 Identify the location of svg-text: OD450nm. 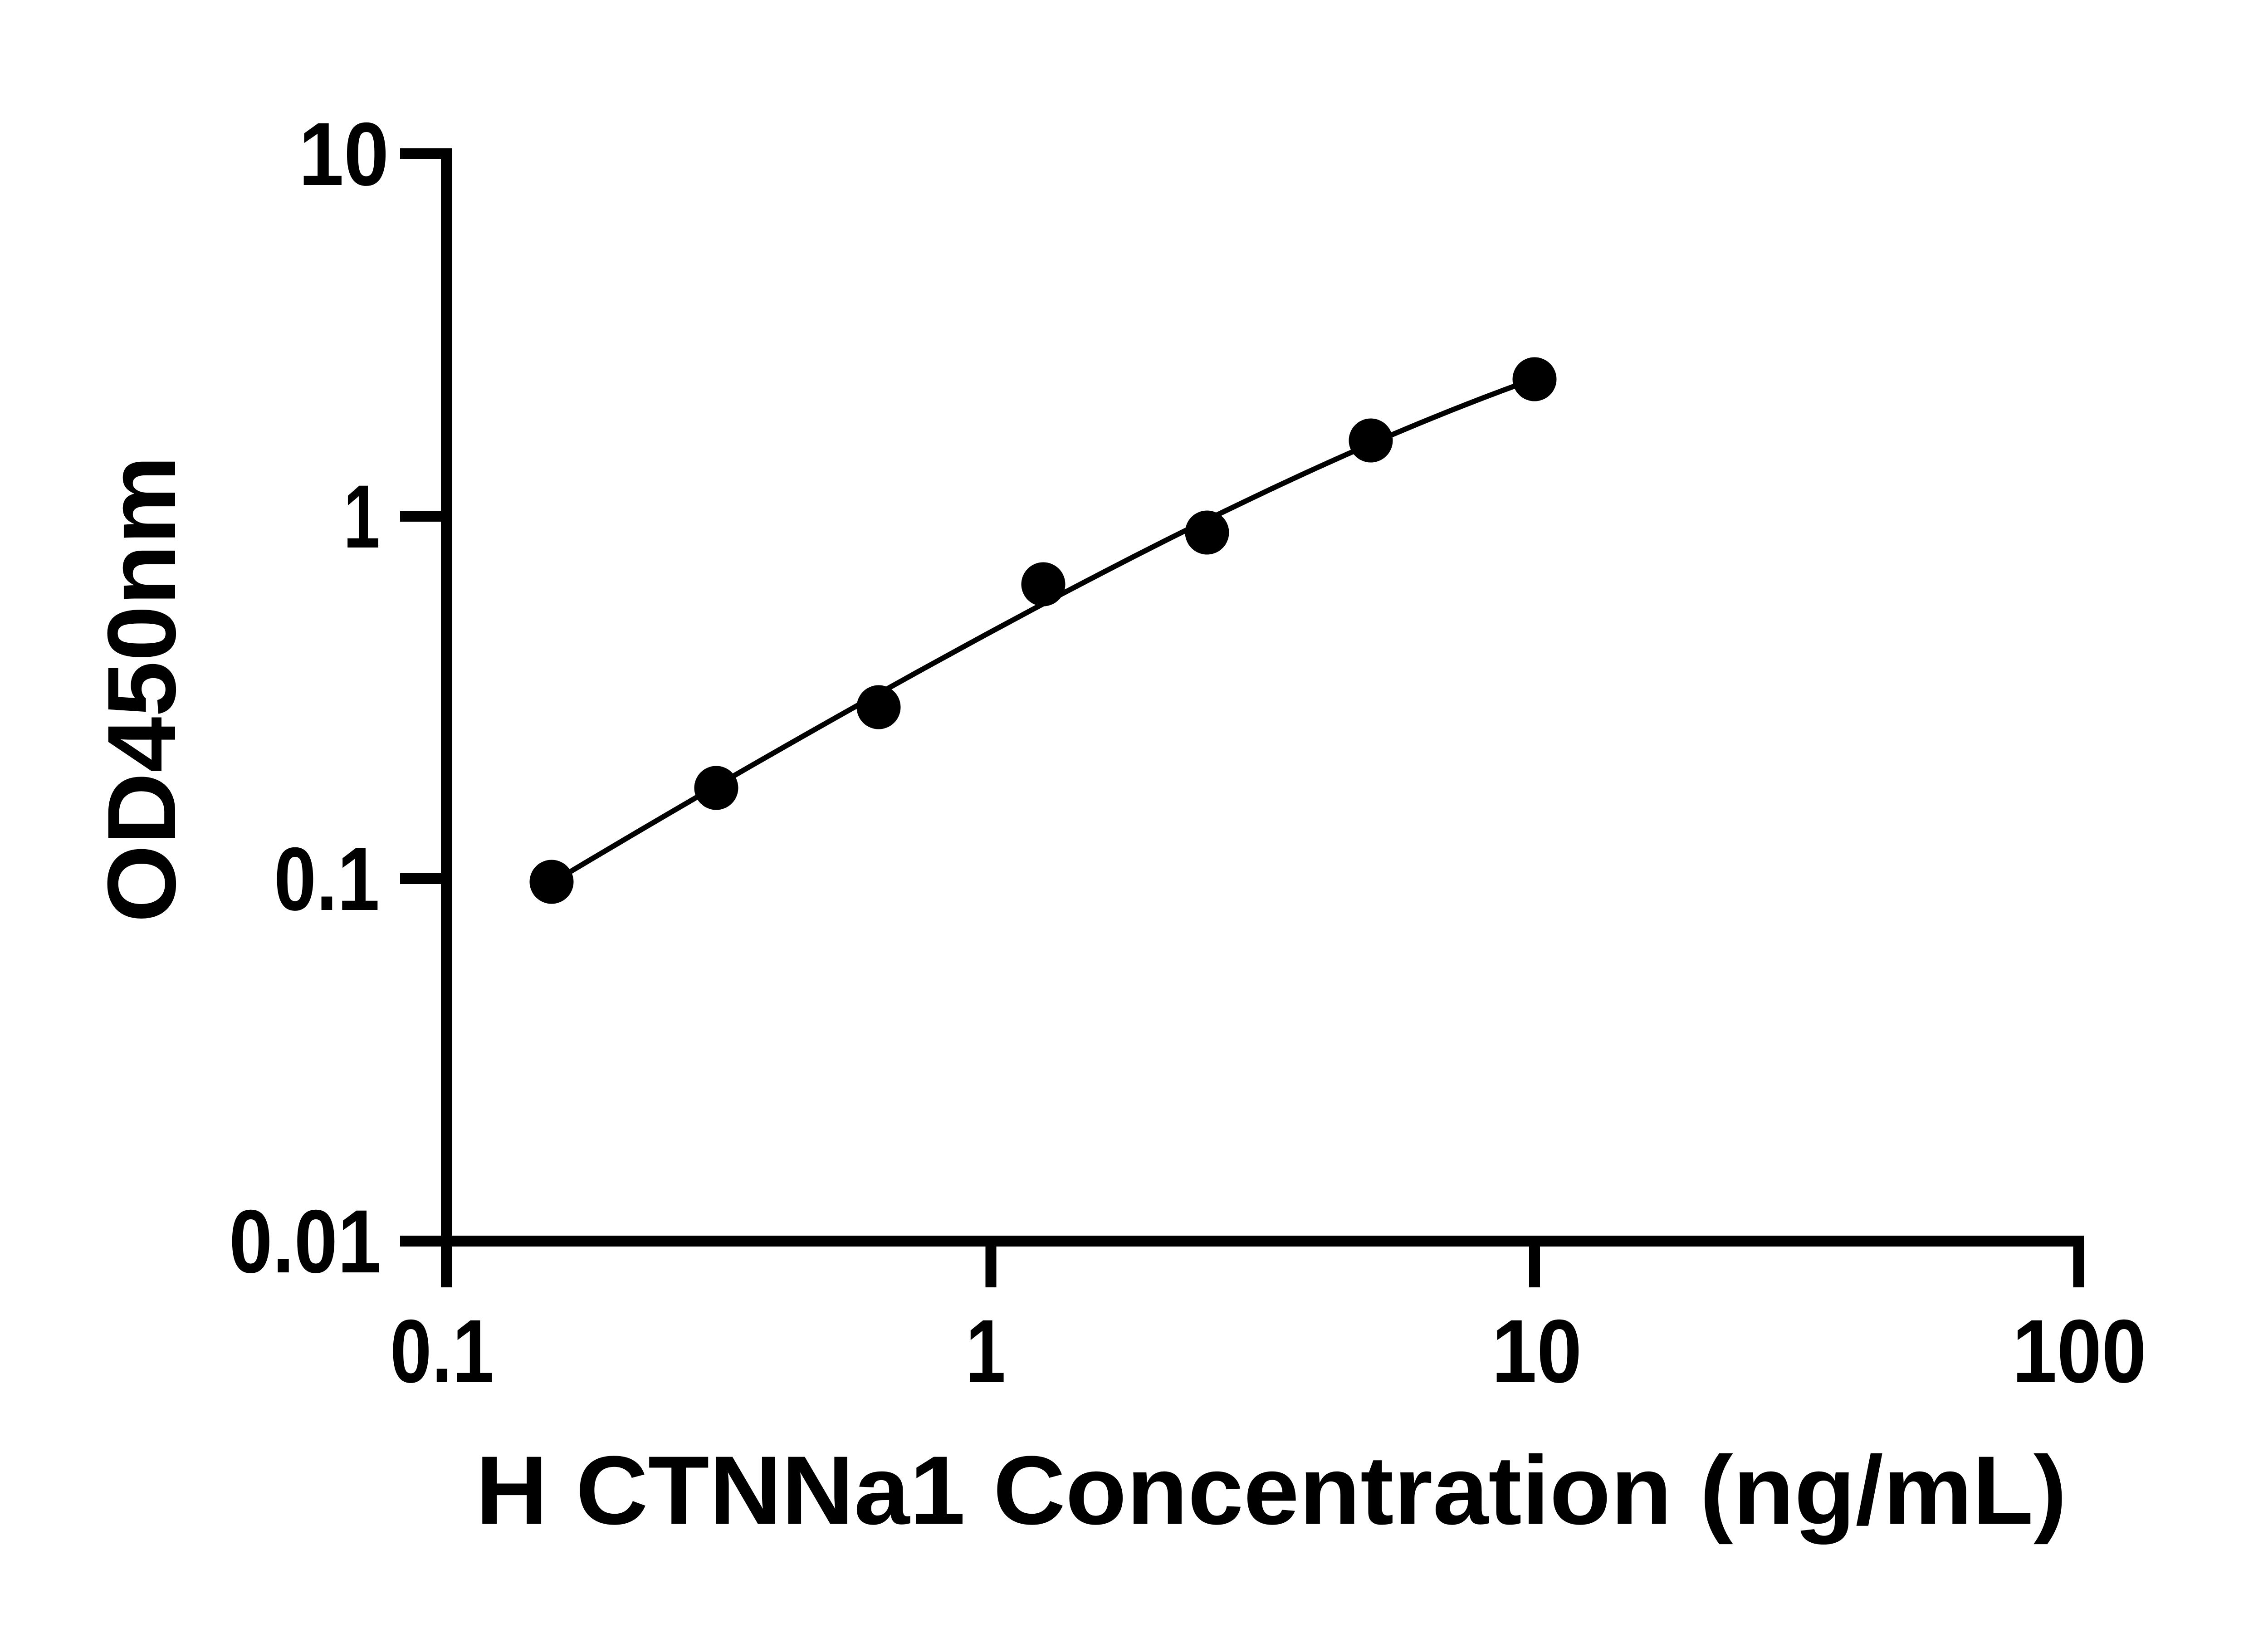
(142, 689).